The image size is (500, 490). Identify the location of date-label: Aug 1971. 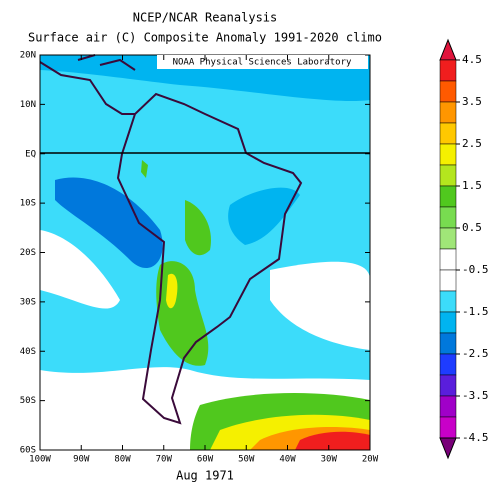
(205, 476).